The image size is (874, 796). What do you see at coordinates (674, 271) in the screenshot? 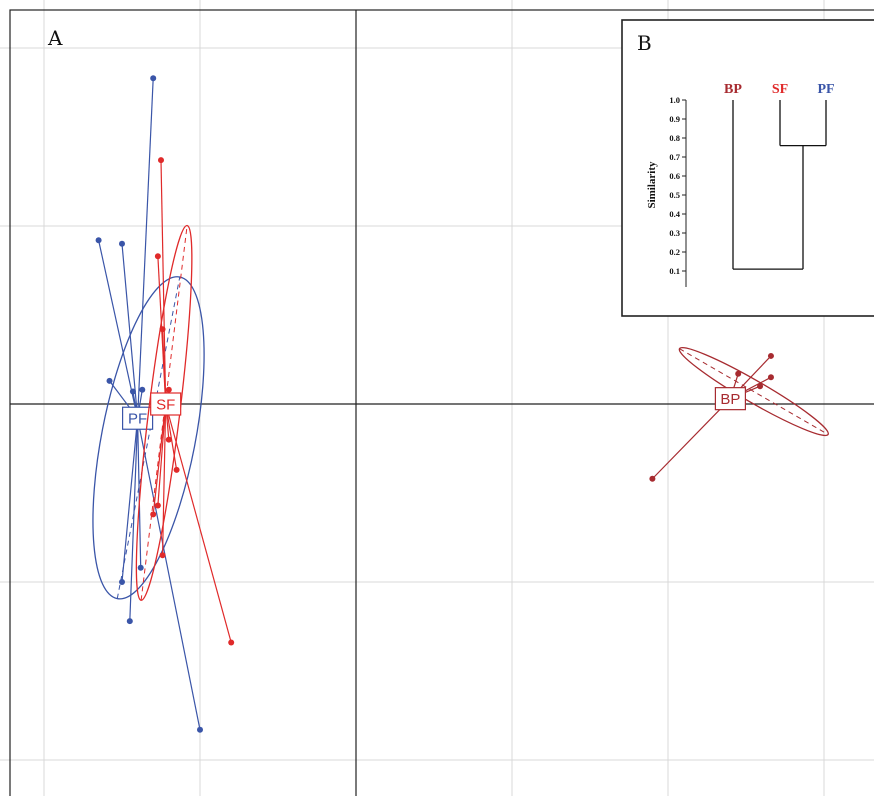
I see `tick-label: 0.1` at bounding box center [674, 271].